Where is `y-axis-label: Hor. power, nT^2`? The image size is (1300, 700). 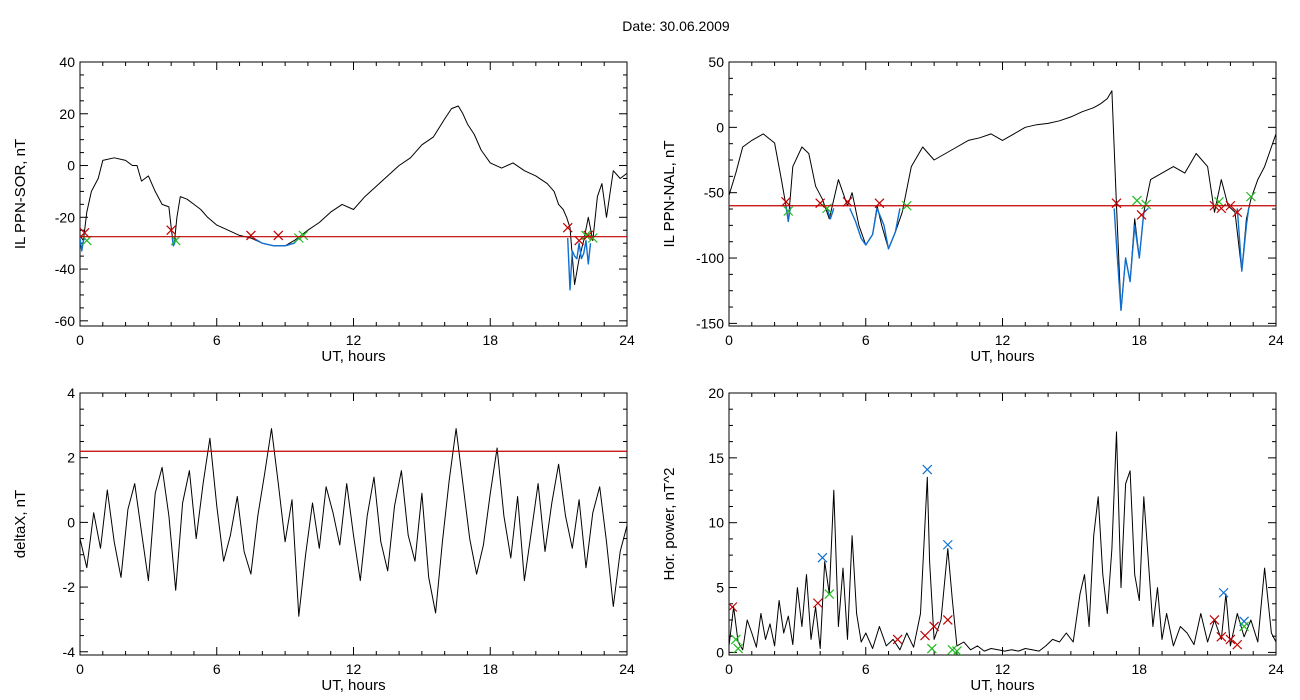 y-axis-label: Hor. power, nT^2 is located at coordinates (669, 524).